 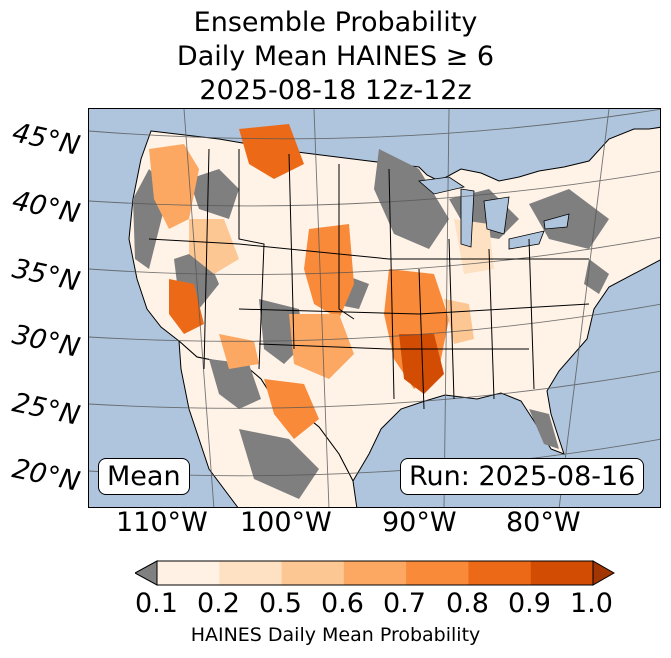 What do you see at coordinates (46, 207) in the screenshot?
I see `lat-label-40: 40°N` at bounding box center [46, 207].